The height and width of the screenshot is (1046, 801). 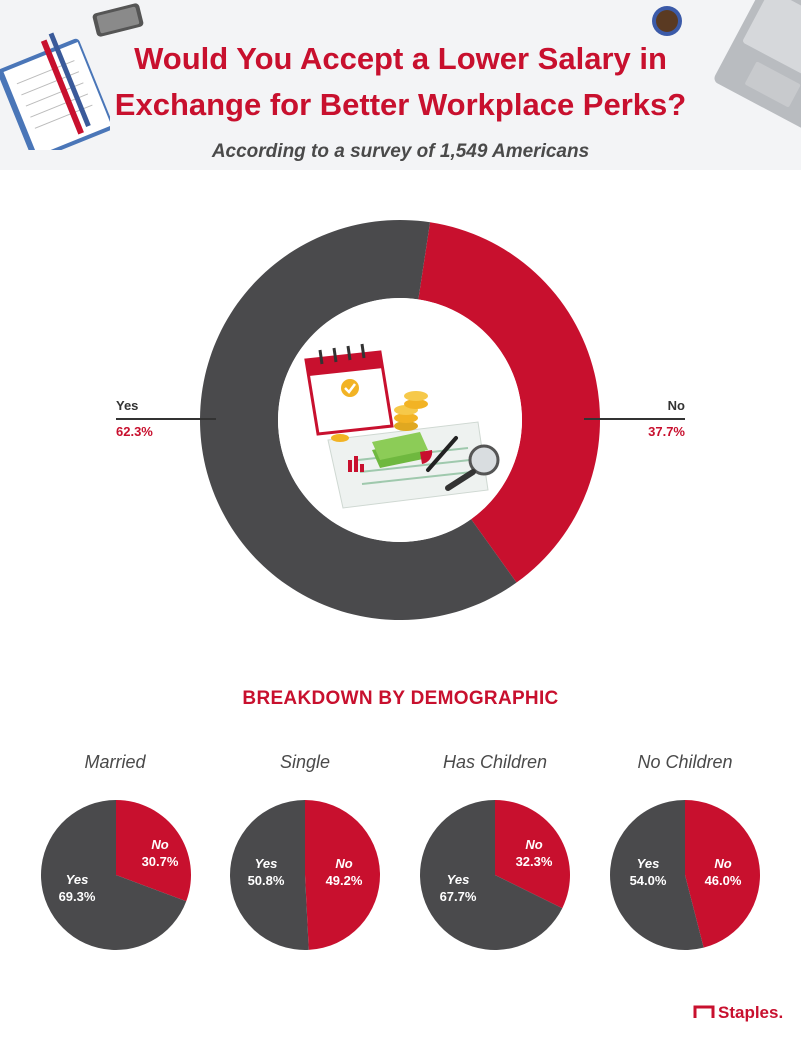 I want to click on married-yes-label: Yes 69.3%, so click(x=77, y=888).